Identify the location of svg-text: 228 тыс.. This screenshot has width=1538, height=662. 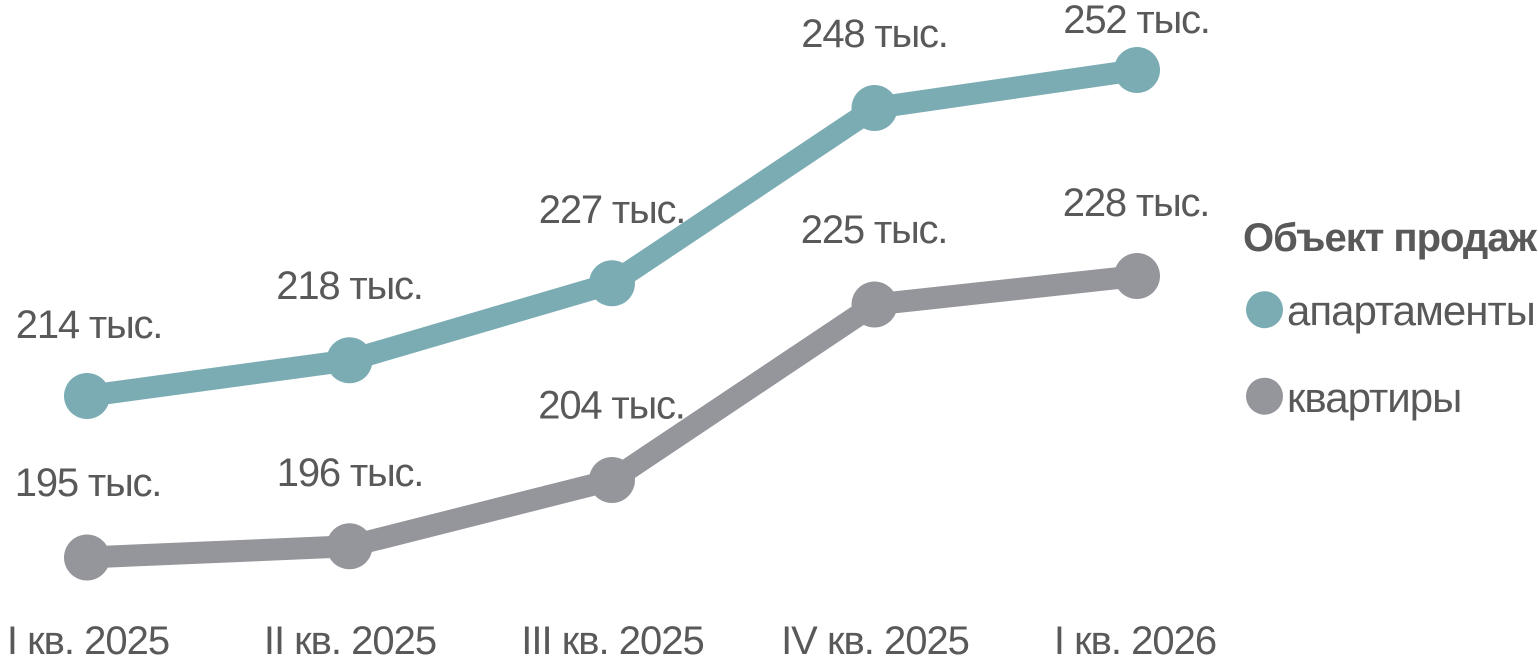
(1136, 203).